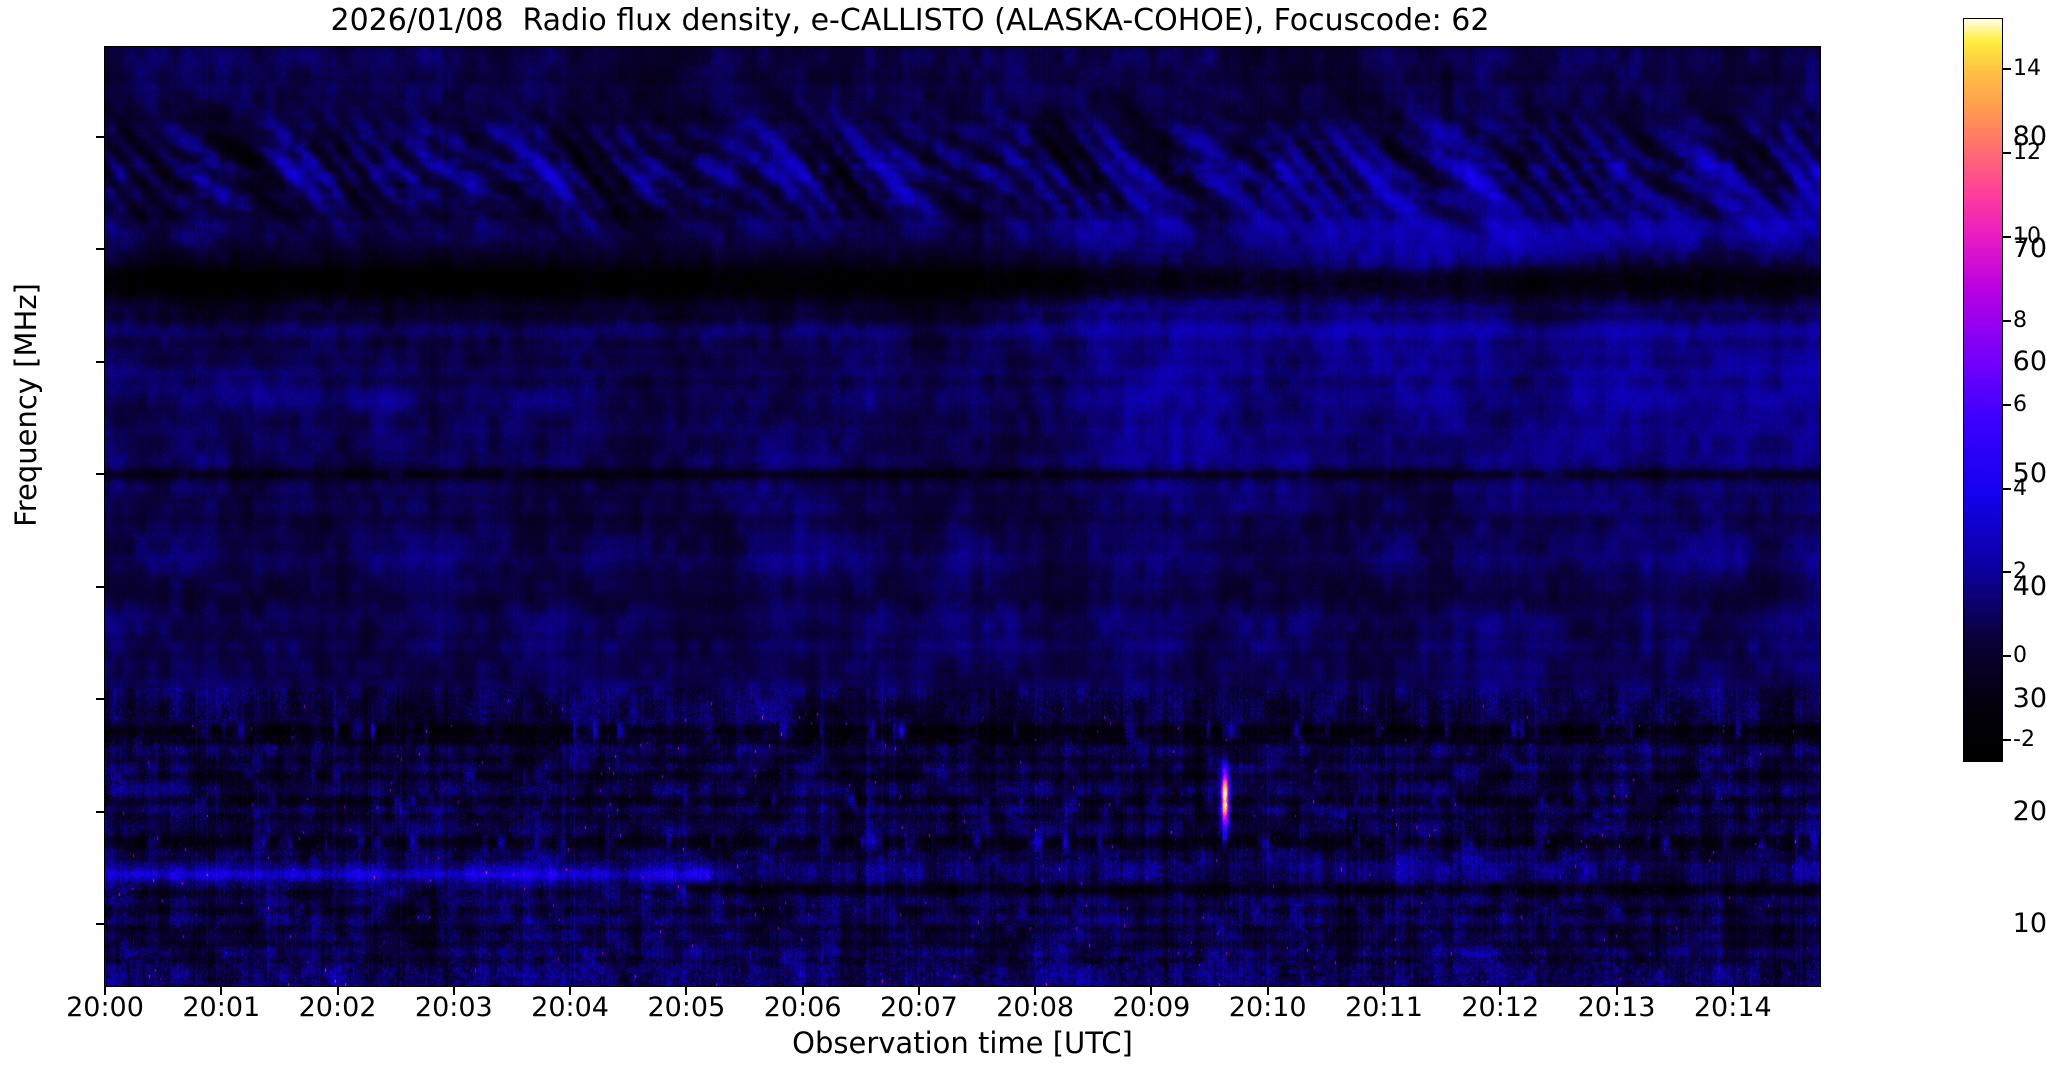  I want to click on x-tick-label: 20:13, so click(1616, 1007).